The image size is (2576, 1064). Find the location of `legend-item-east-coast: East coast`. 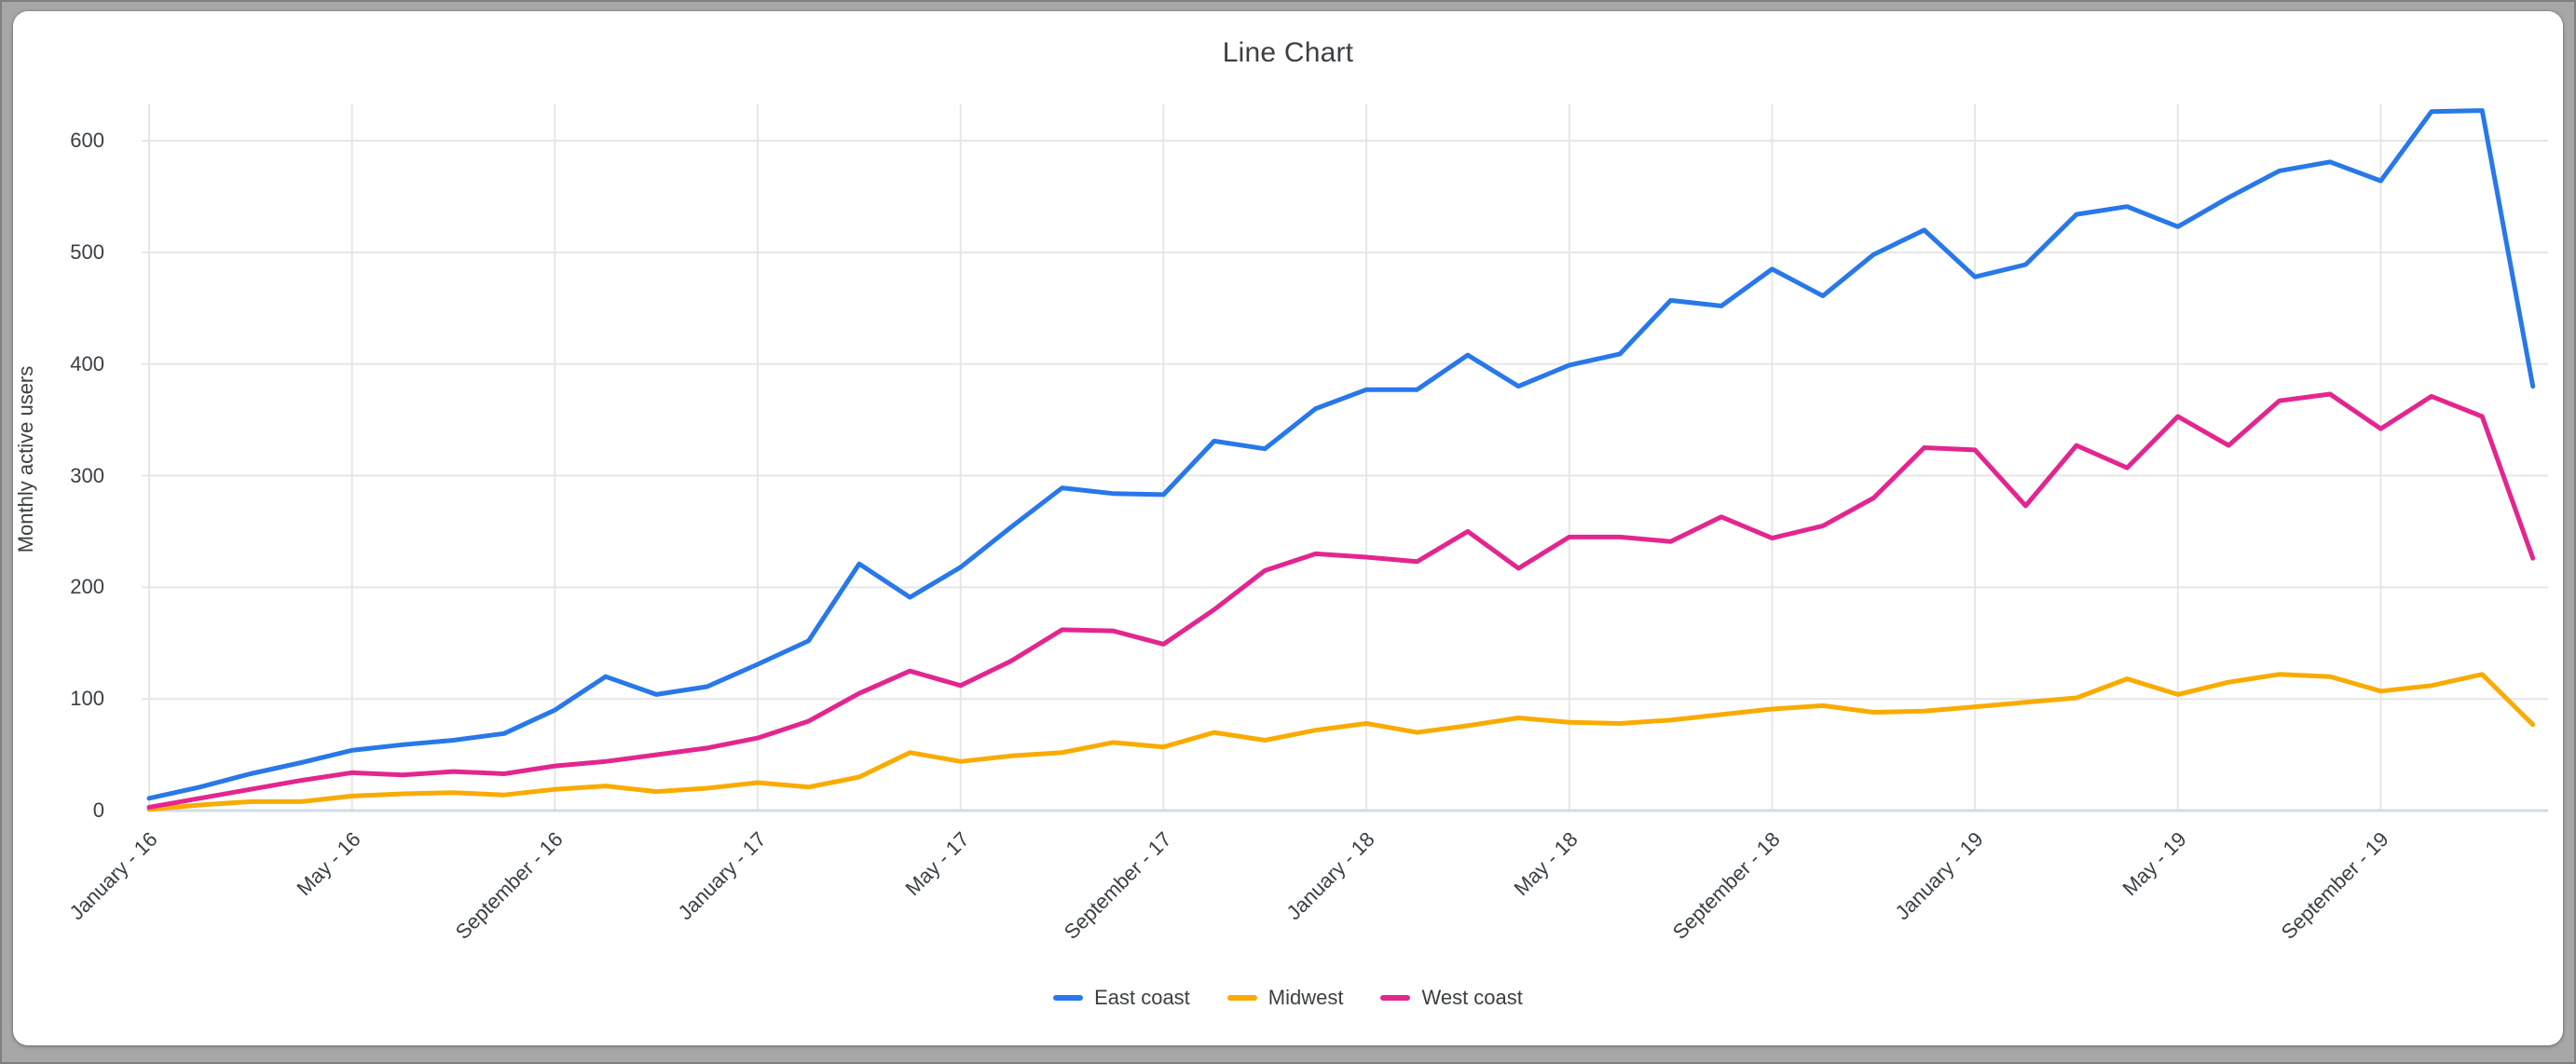

legend-item-east-coast: East coast is located at coordinates (1121, 998).